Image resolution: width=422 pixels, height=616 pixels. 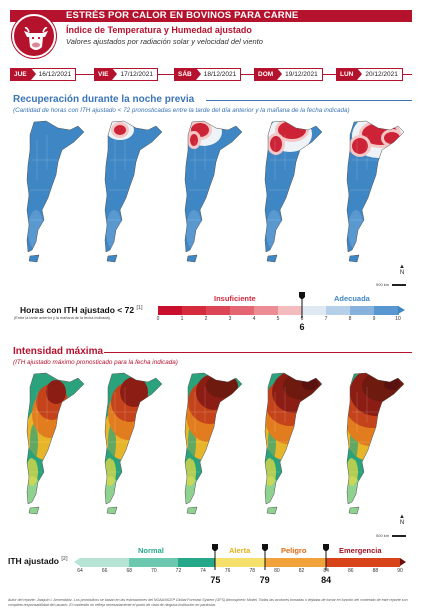 What do you see at coordinates (43, 74) in the screenshot?
I see `date-chip: JUE 16/12/2021` at bounding box center [43, 74].